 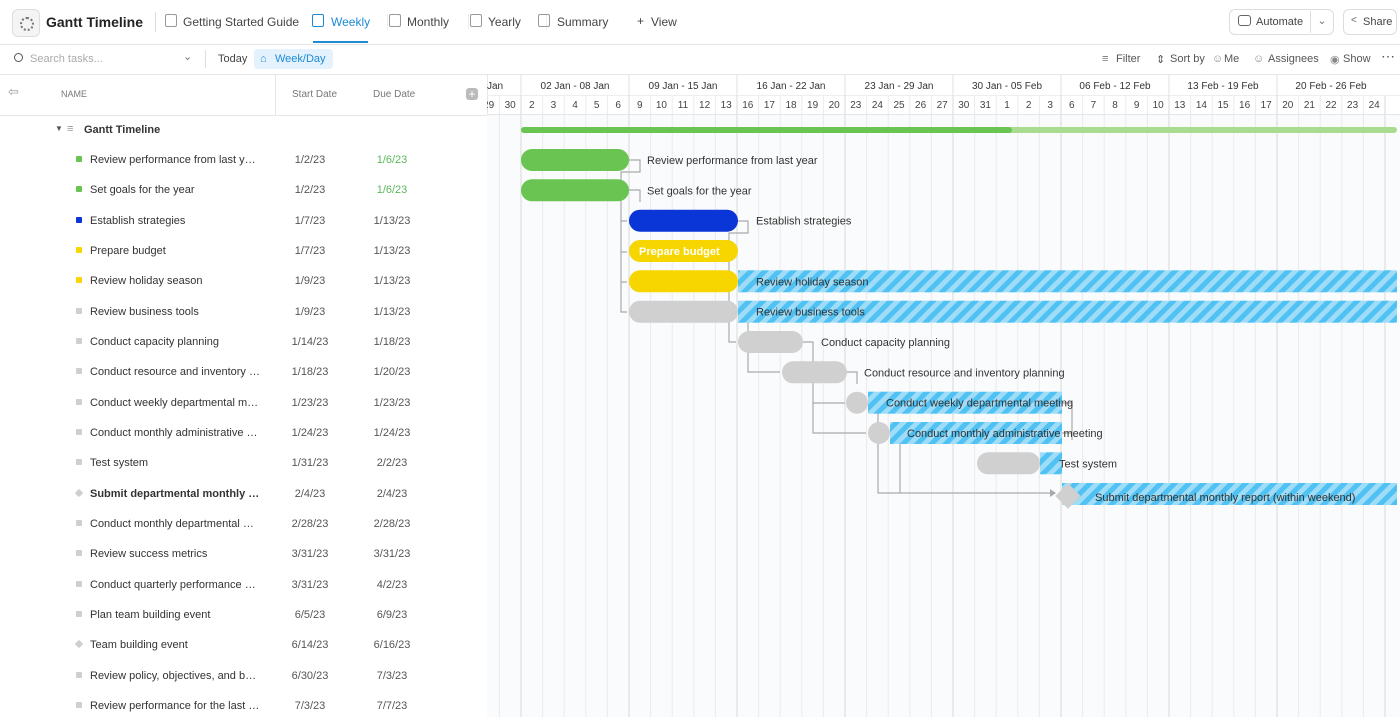 I want to click on top-bar, so click(x=700, y=22).